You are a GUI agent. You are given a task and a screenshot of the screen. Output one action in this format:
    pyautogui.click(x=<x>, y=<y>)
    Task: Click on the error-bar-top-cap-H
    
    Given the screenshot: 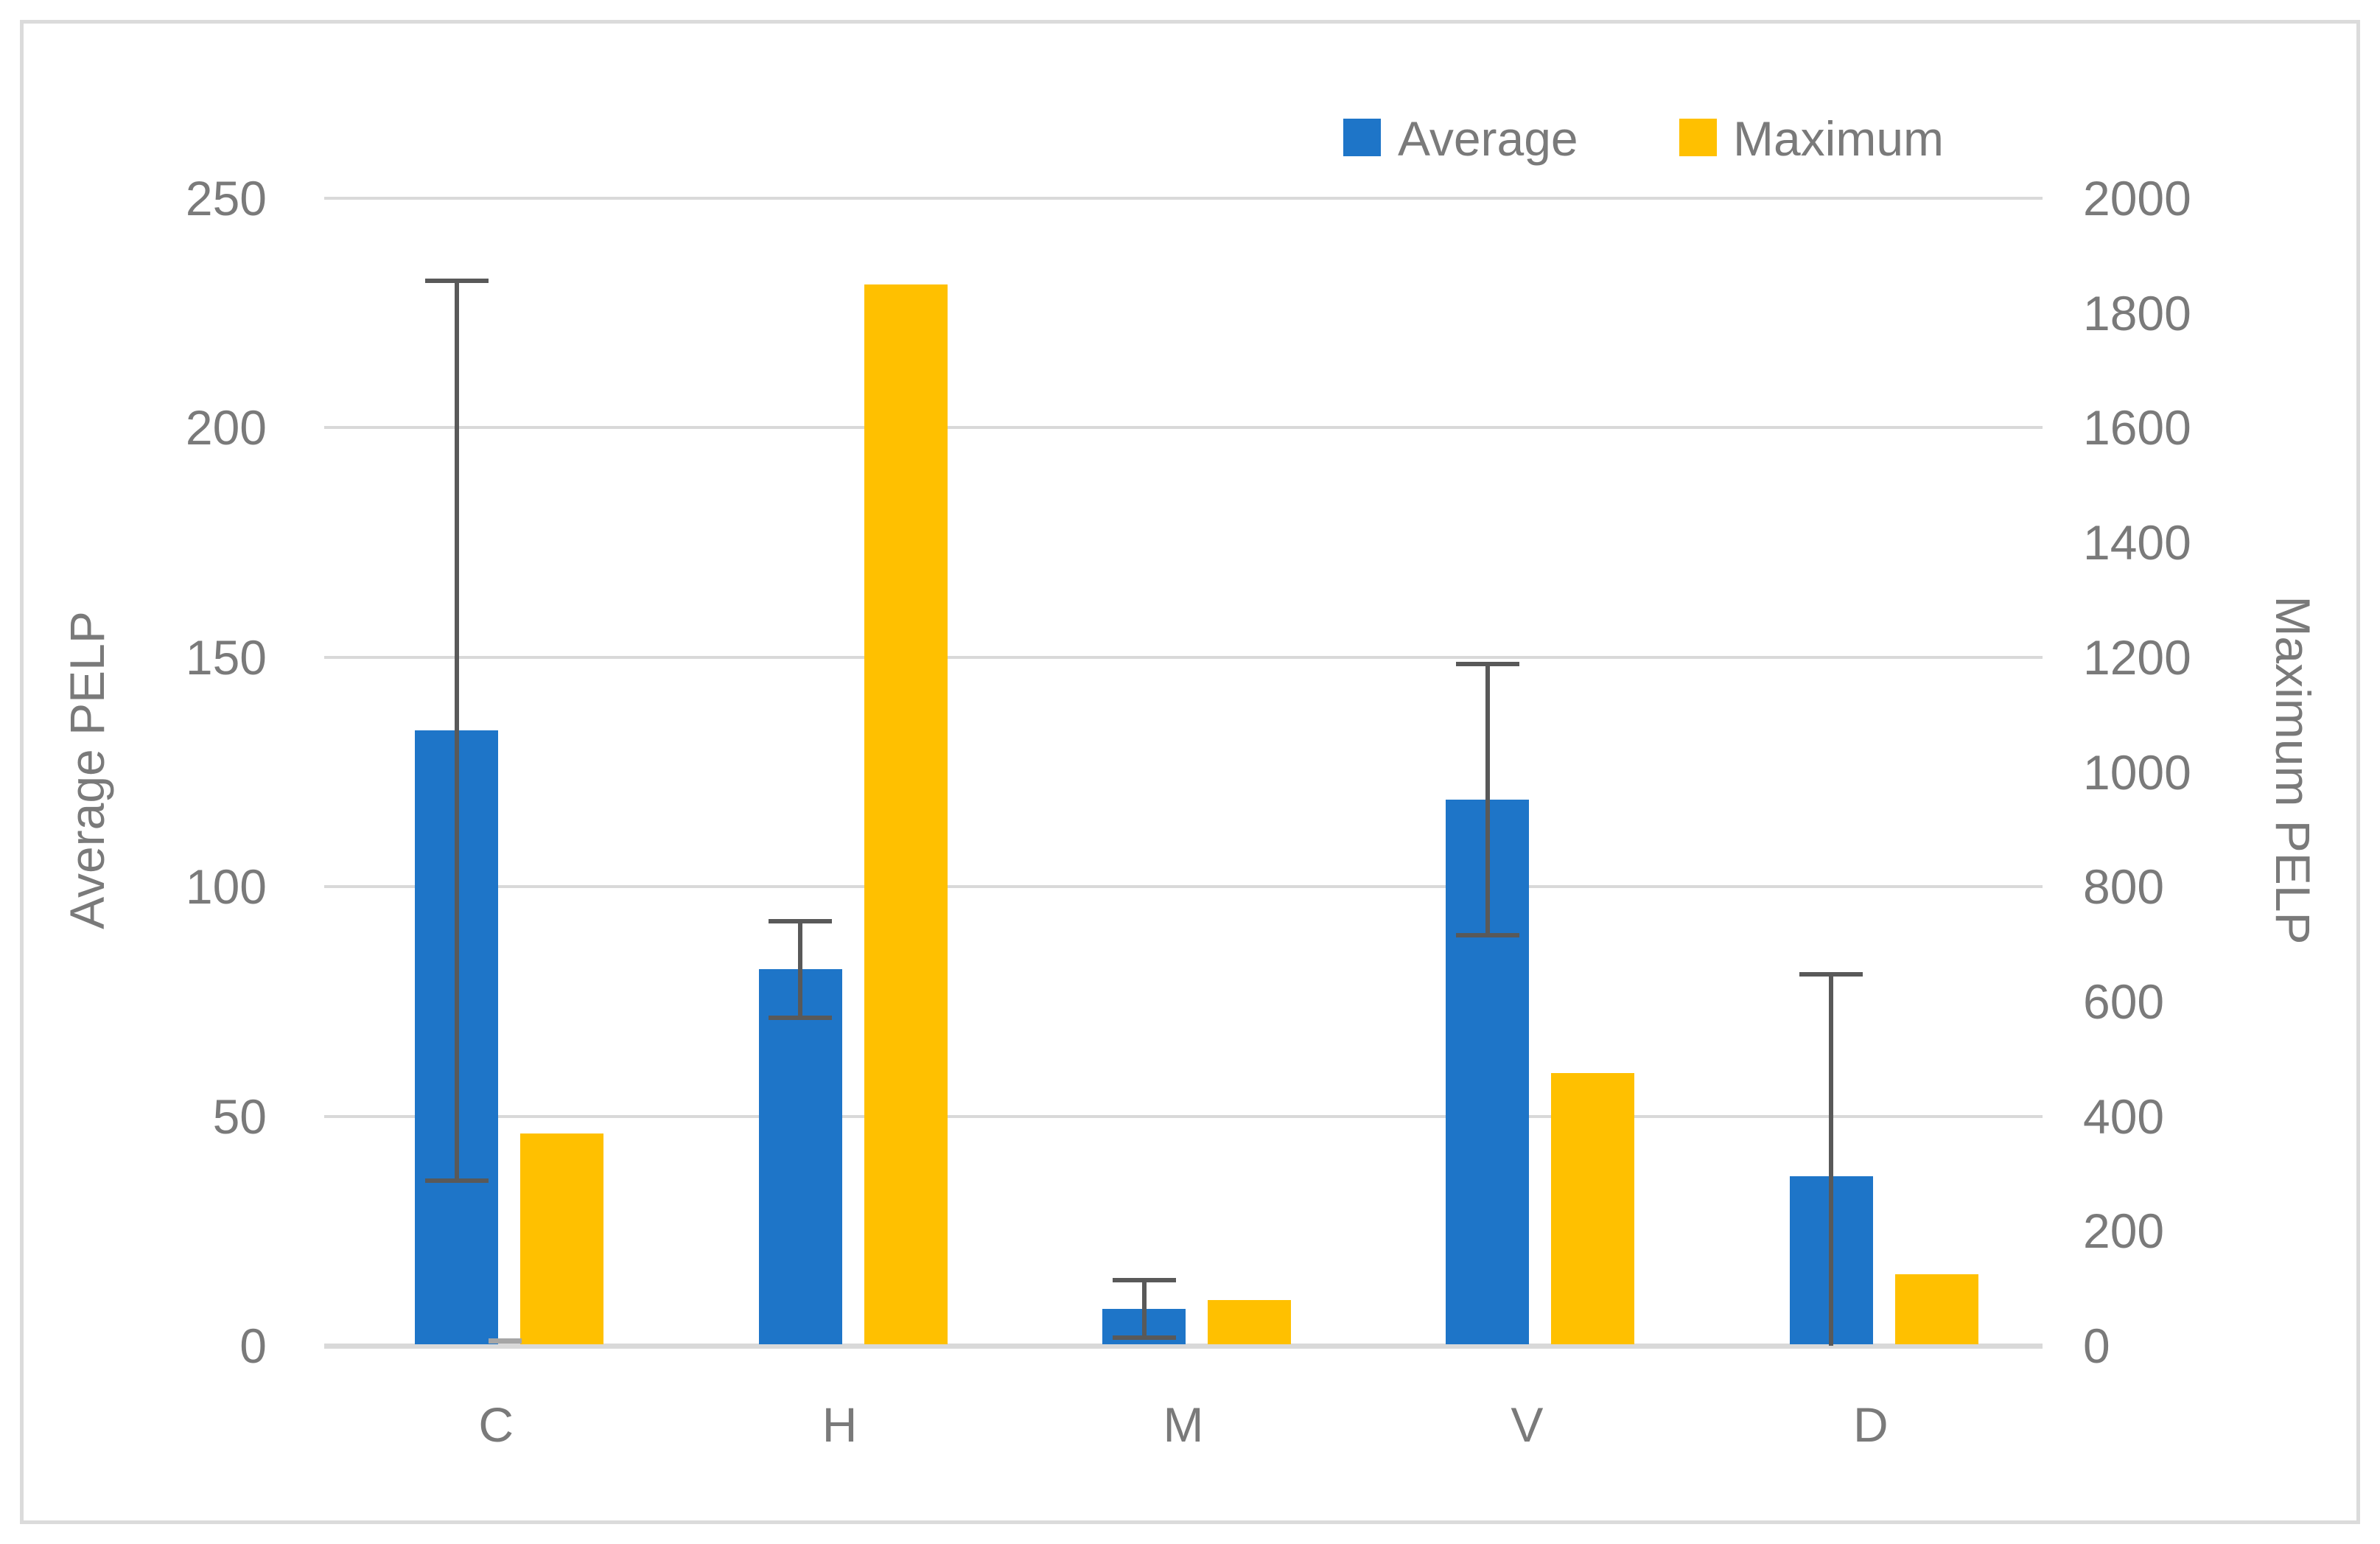 What is the action you would take?
    pyautogui.click(x=801, y=920)
    